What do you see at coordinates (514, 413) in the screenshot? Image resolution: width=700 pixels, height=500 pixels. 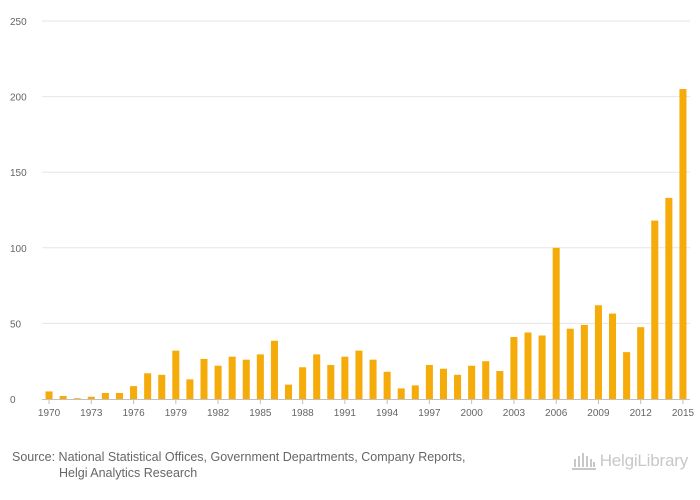 I see `x-tick-label: 2003` at bounding box center [514, 413].